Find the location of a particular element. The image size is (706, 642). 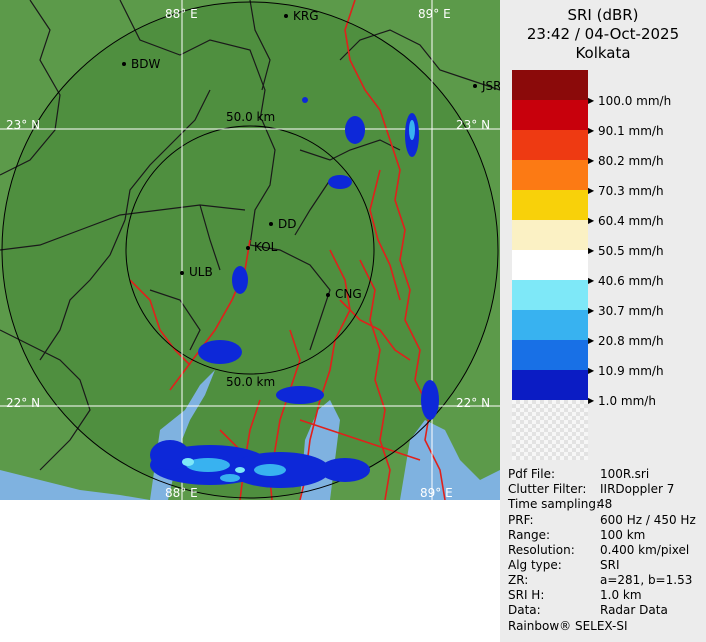

product-header: SRI (dBR) 23:42 / 04-Oct-2025 Kolkata is located at coordinates (603, 34).